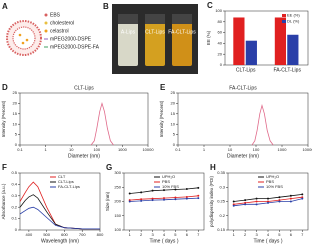 The height and width of the screenshot is (245, 320). I want to click on y-tick-label: 0.15, so click(221, 229).